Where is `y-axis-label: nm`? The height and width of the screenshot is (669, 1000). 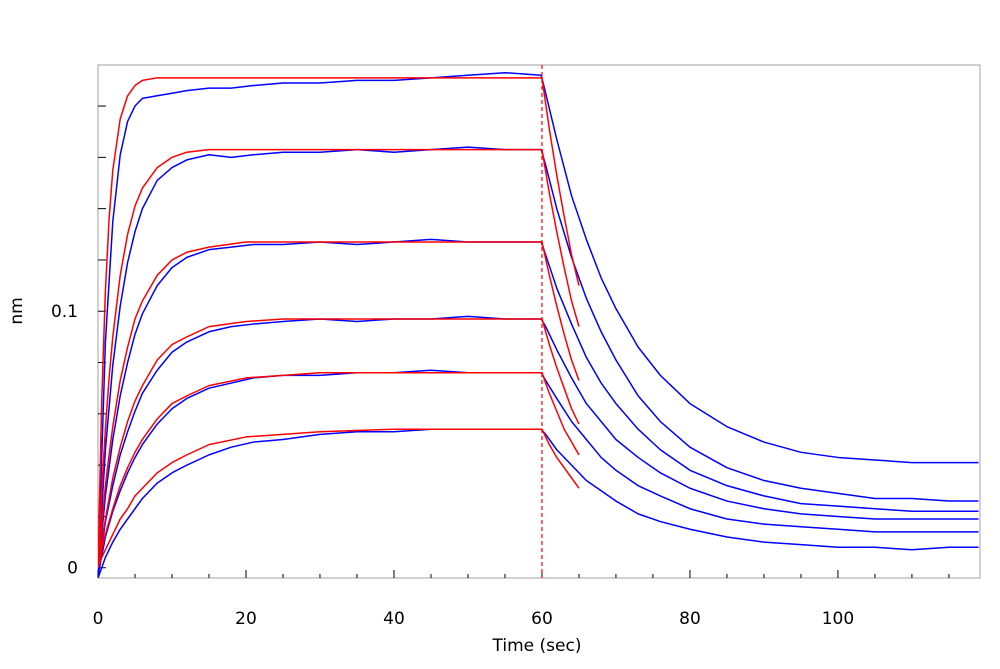 y-axis-label: nm is located at coordinates (17, 310).